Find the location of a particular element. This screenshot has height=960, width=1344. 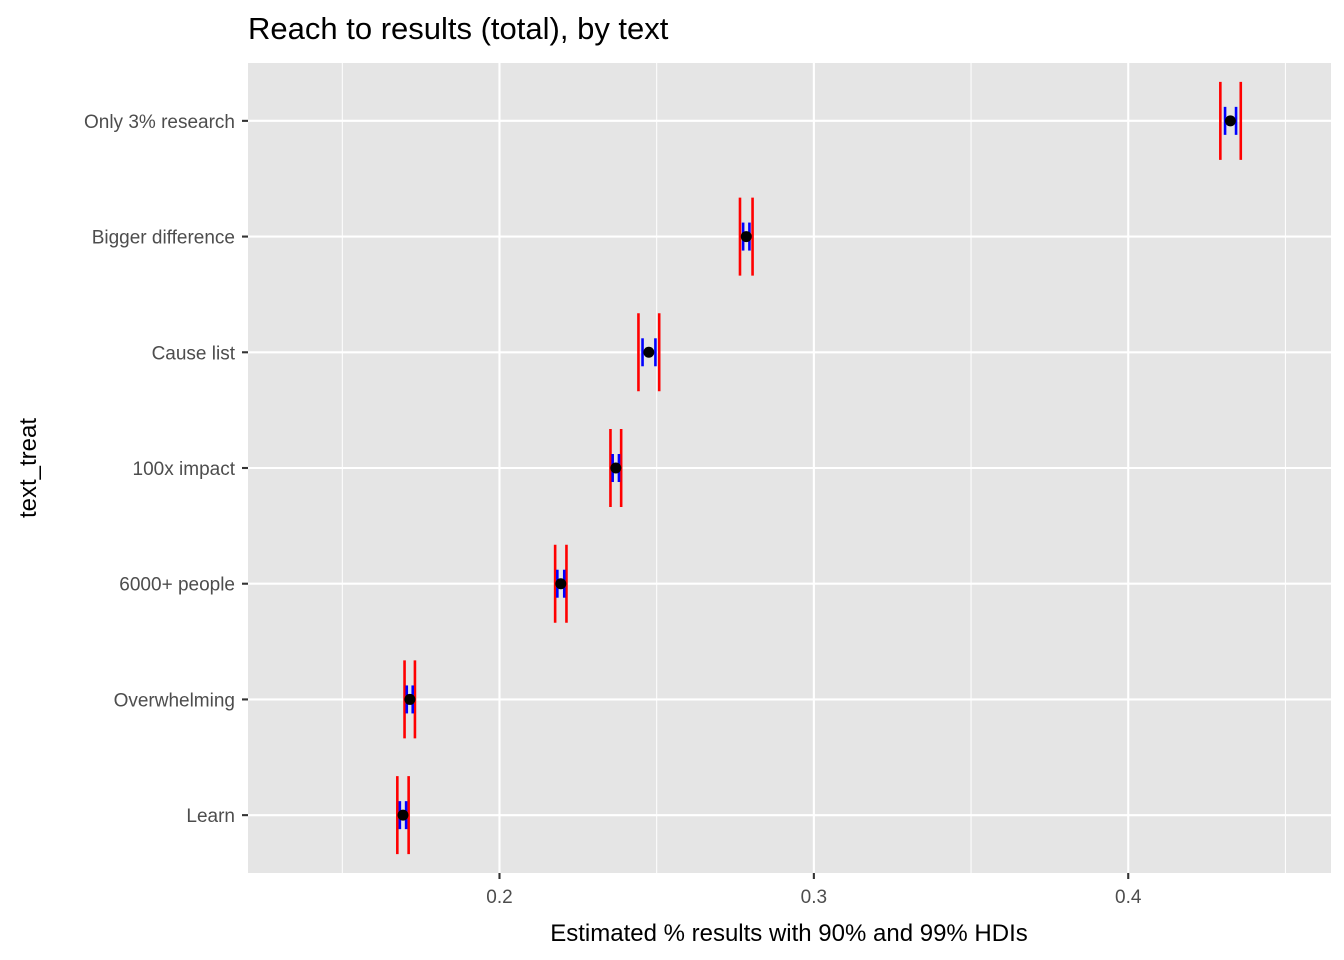

y-tick-label: Cause list is located at coordinates (194, 353).